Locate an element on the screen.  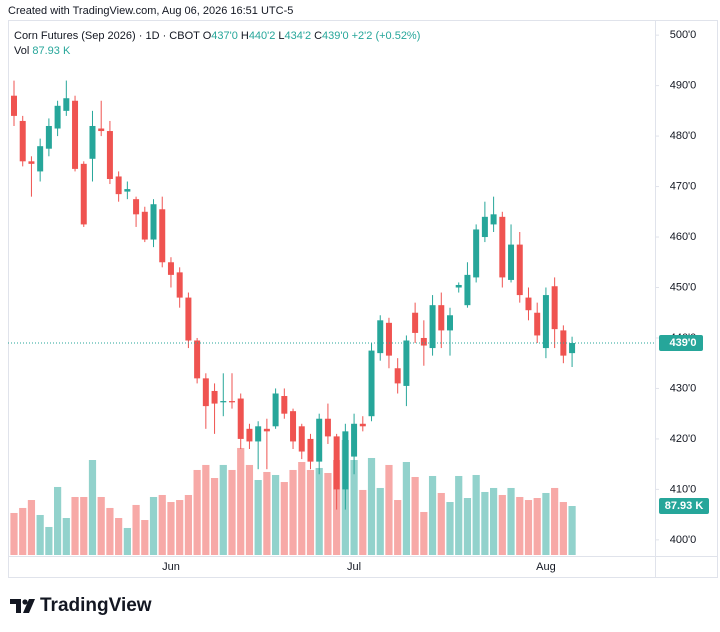
volume-name: Vol is located at coordinates (22, 51).